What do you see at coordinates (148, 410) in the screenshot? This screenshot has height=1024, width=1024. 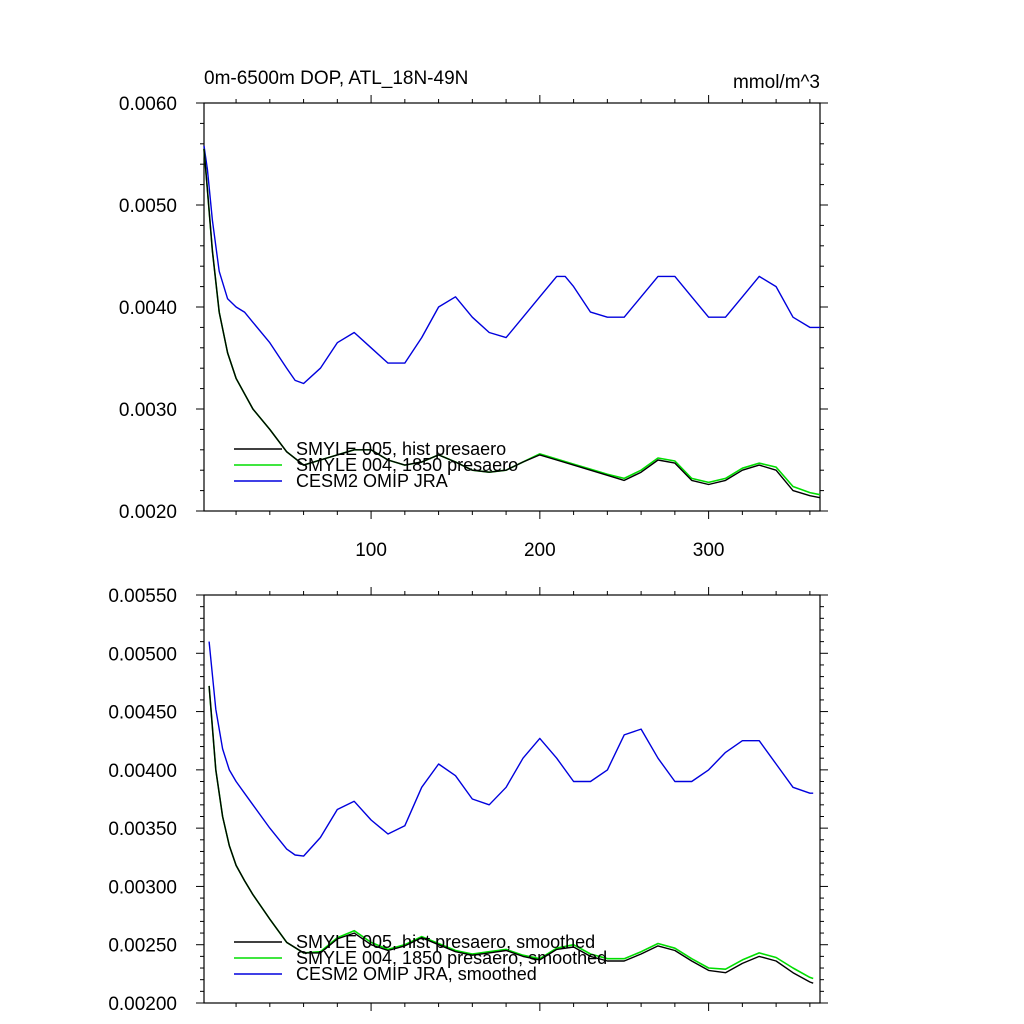 I see `y-tick-label: 0.0030` at bounding box center [148, 410].